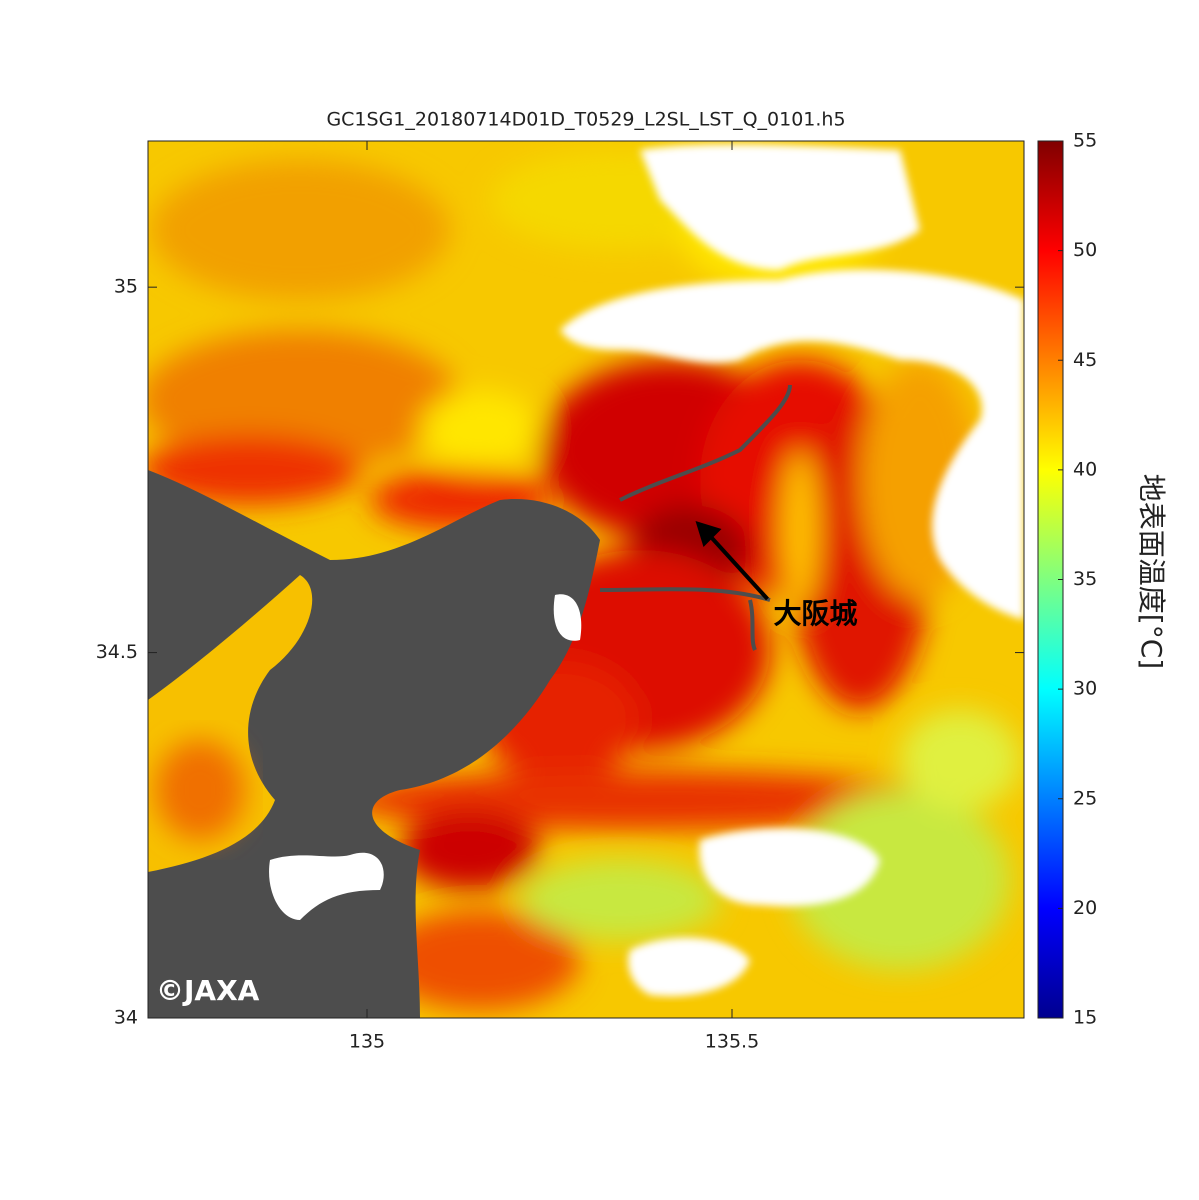 This screenshot has width=1199, height=1200. I want to click on y-tick-label: 34, so click(126, 1018).